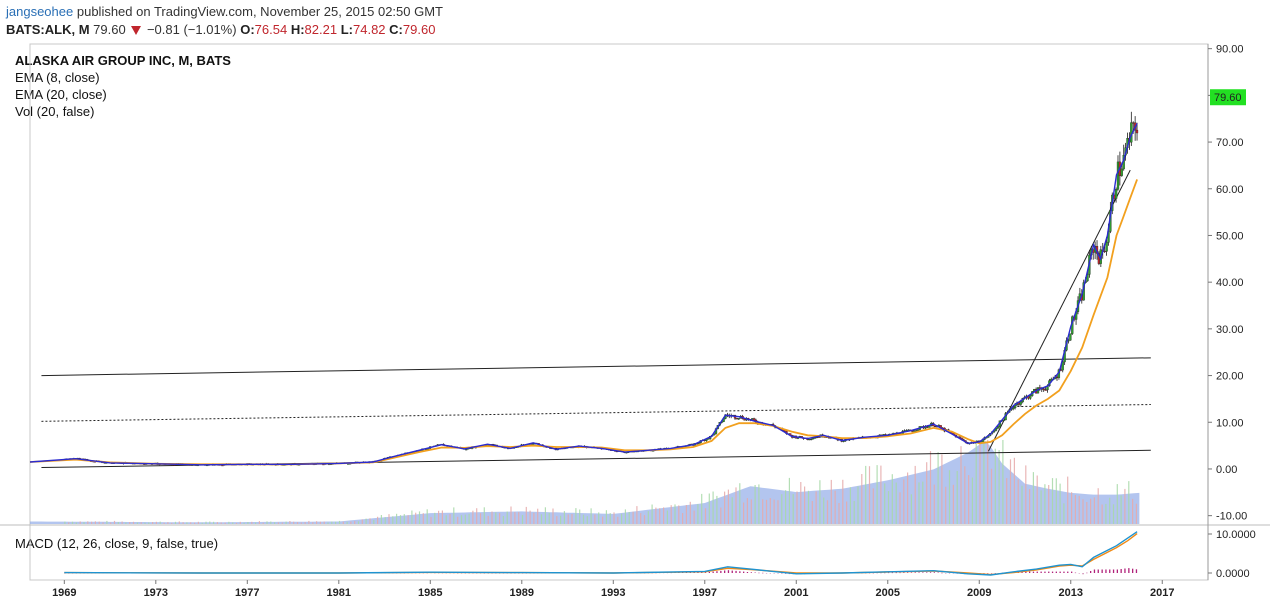 The width and height of the screenshot is (1270, 609). What do you see at coordinates (61, 94) in the screenshot?
I see `legend-ema20: EMA (20, close)` at bounding box center [61, 94].